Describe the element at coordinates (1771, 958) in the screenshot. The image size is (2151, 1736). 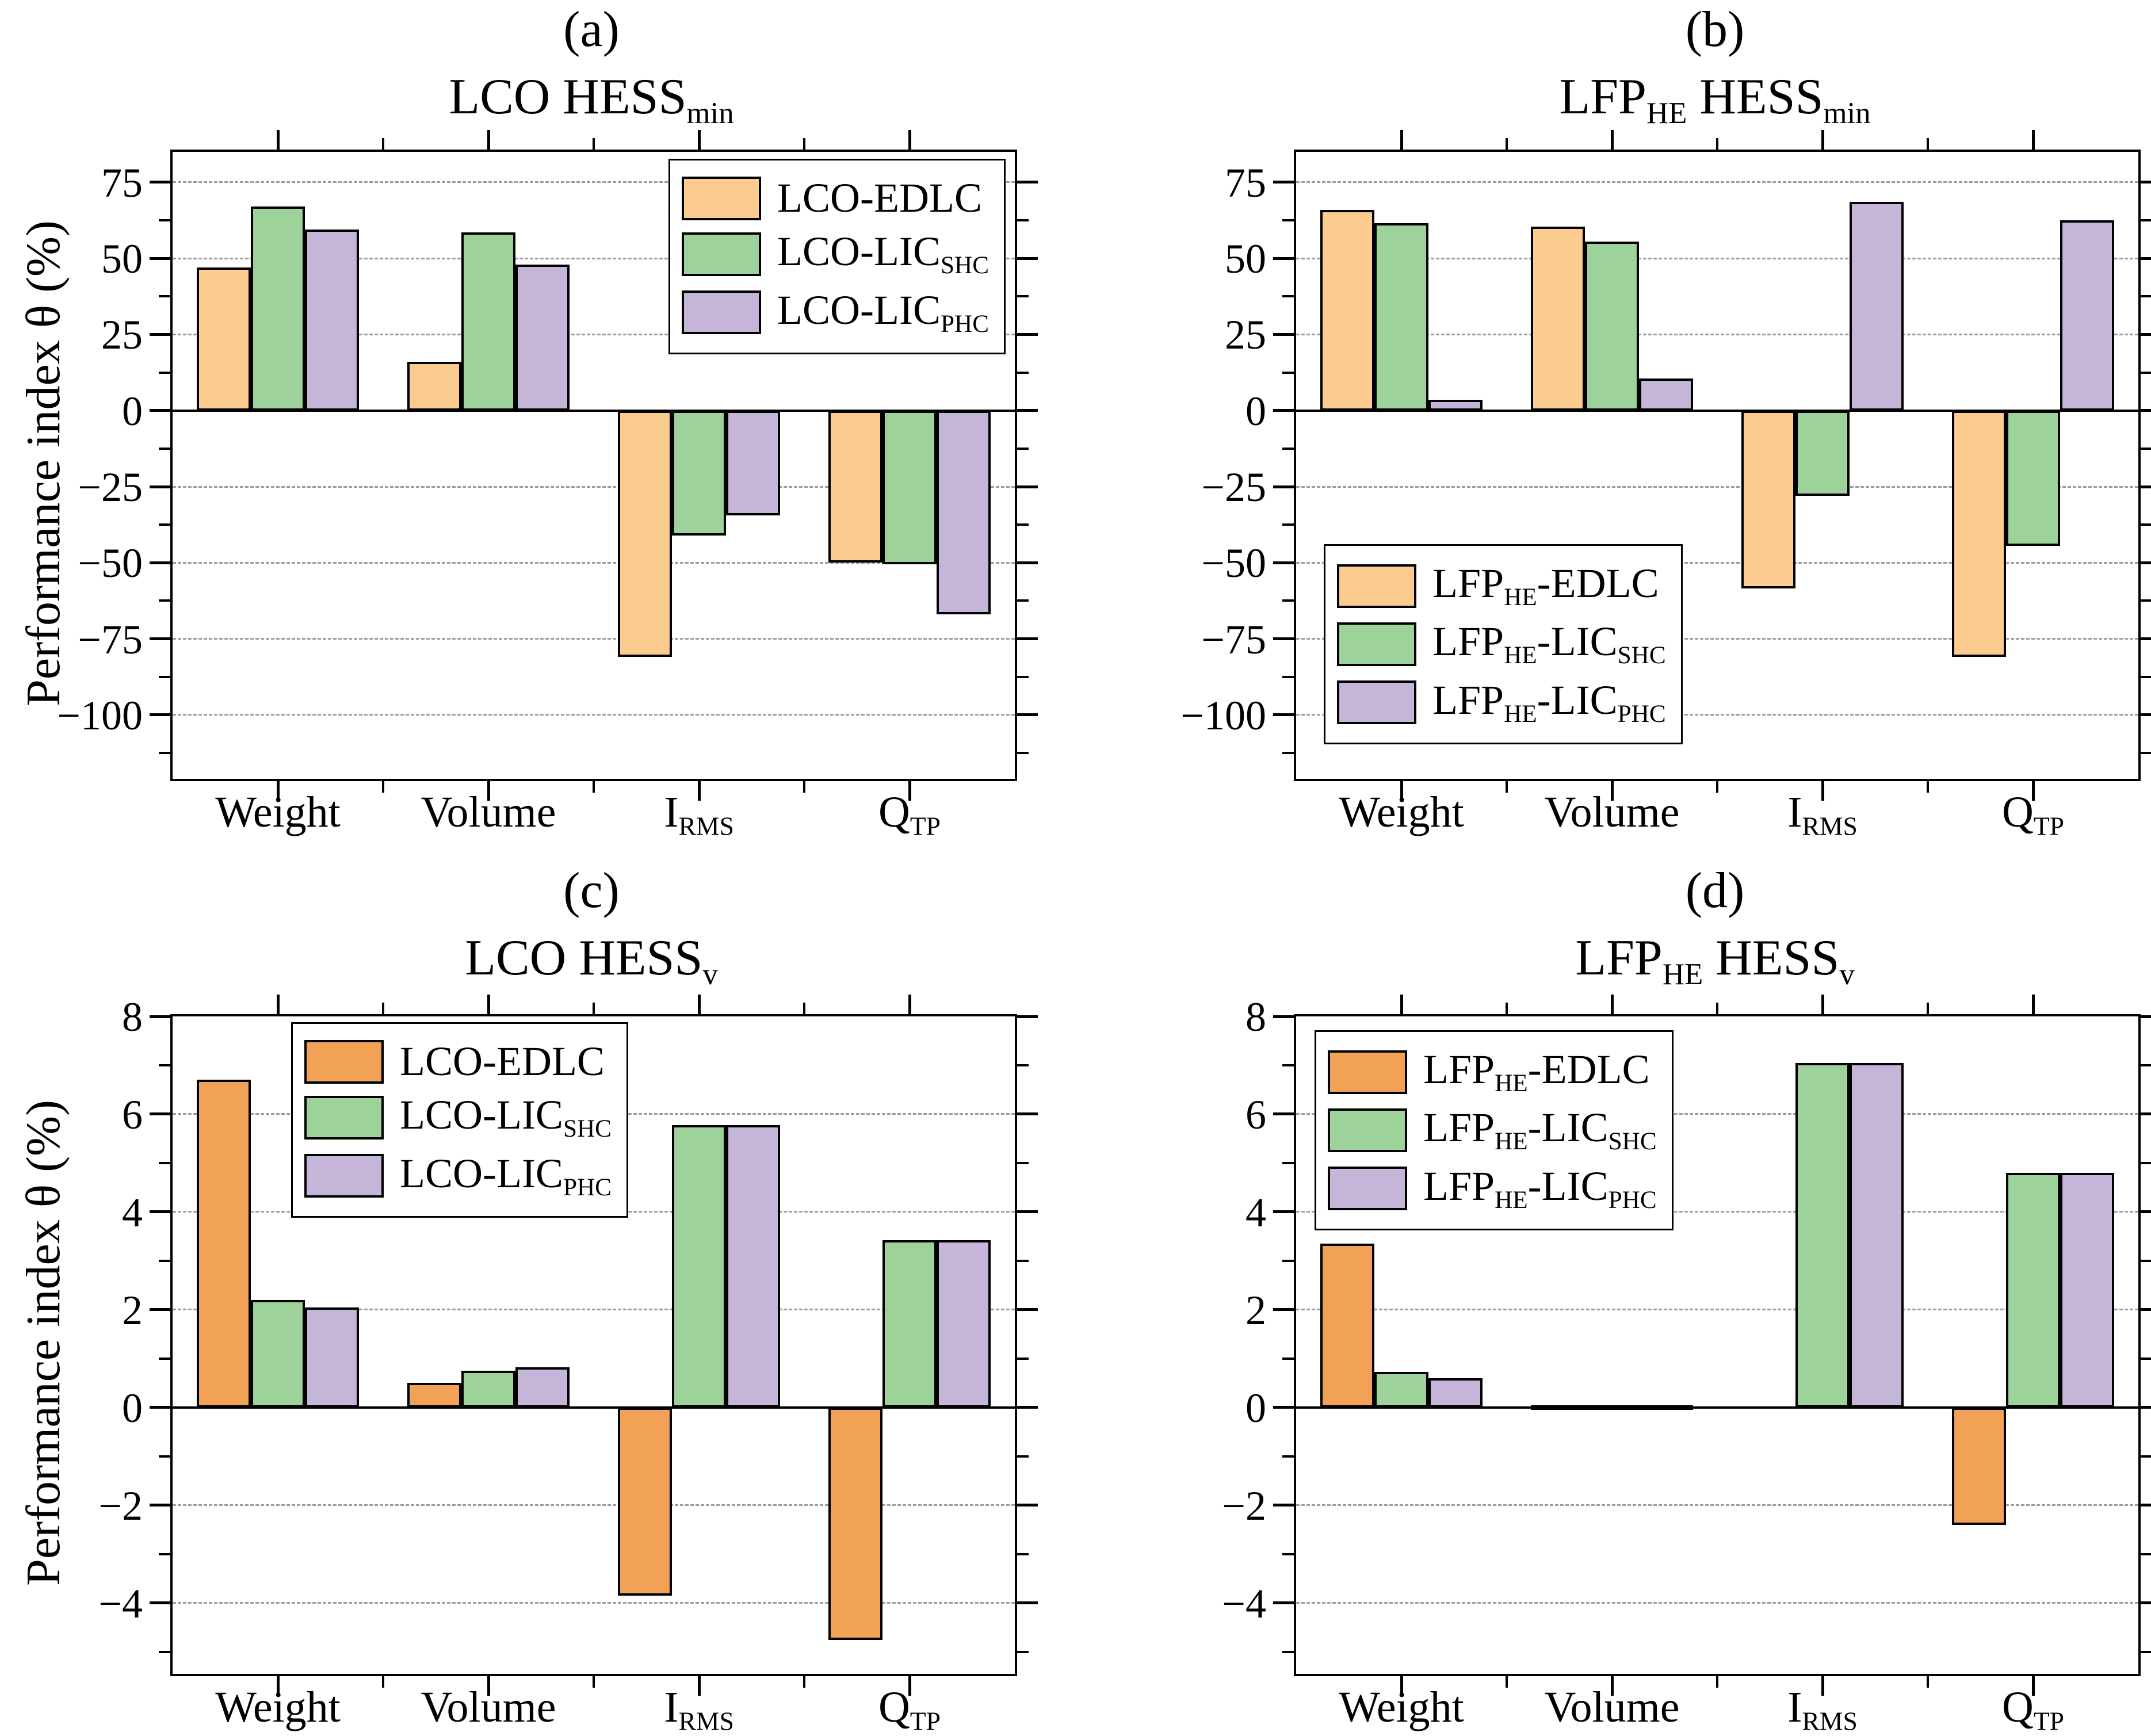
I see `text-segment: HESS` at that location.